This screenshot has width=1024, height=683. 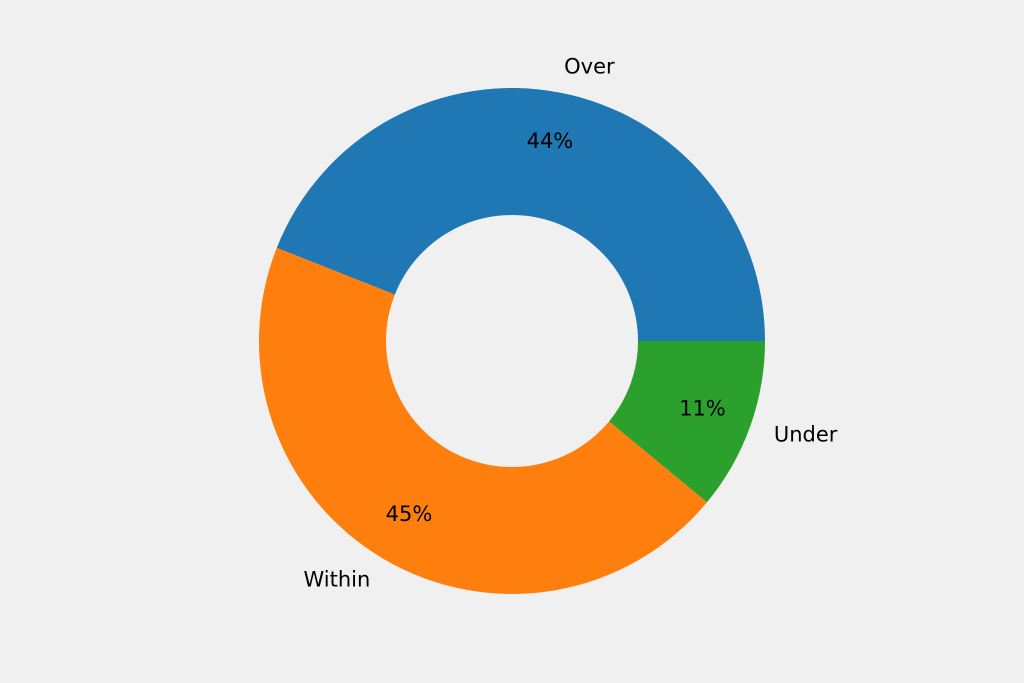 I want to click on category-label: Within, so click(x=337, y=580).